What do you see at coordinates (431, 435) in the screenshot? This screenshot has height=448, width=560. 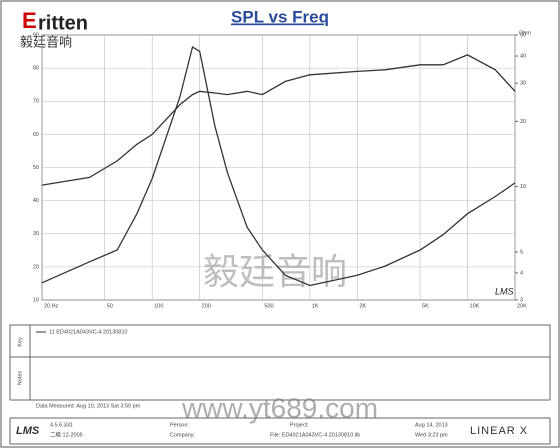 I see `footer-time: Wed 3:23 pm` at bounding box center [431, 435].